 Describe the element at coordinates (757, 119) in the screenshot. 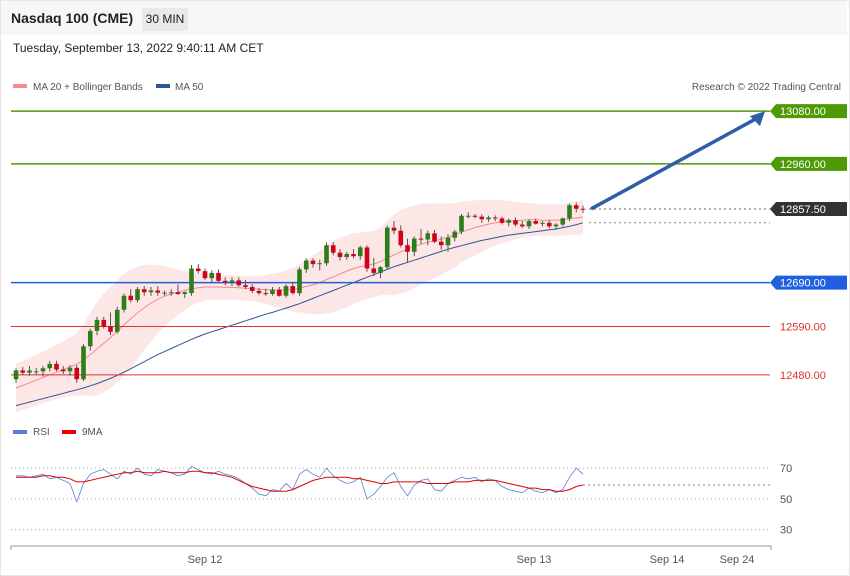

I see `forecast-arrow-head` at that location.